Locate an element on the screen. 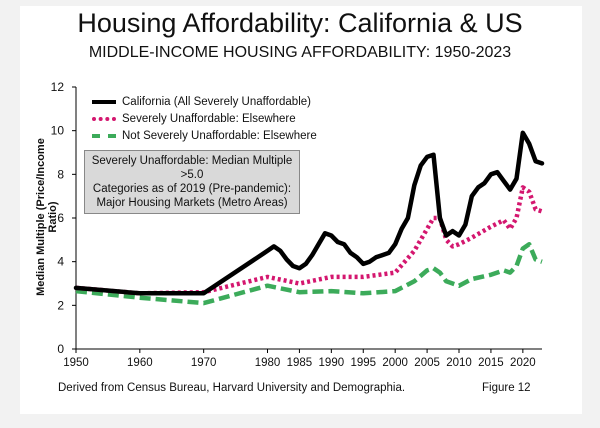 The image size is (600, 428). legend-swatch-not-severely-unaffordable is located at coordinates (104, 135).